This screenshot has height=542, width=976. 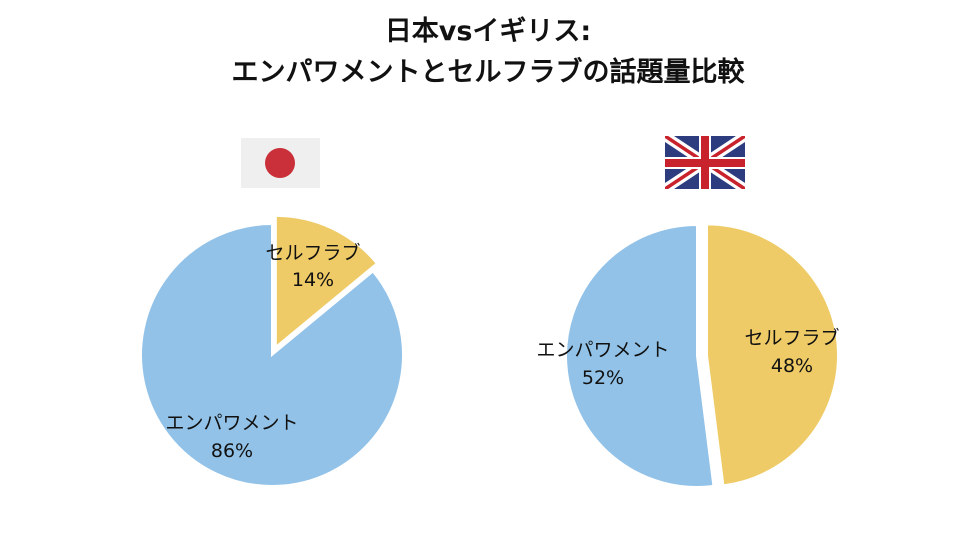 What do you see at coordinates (791, 337) in the screenshot?
I see `slice-label-uk-selflove: セルフラブ` at bounding box center [791, 337].